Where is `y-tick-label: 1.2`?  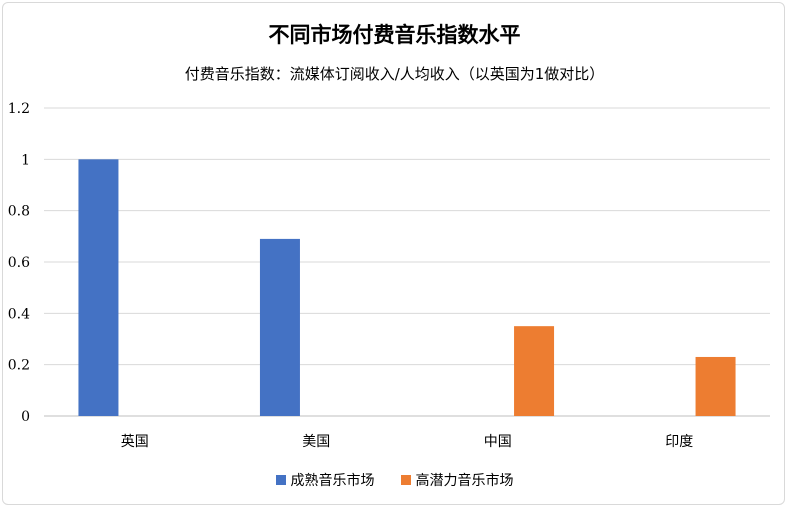 y-tick-label: 1.2 is located at coordinates (19, 109).